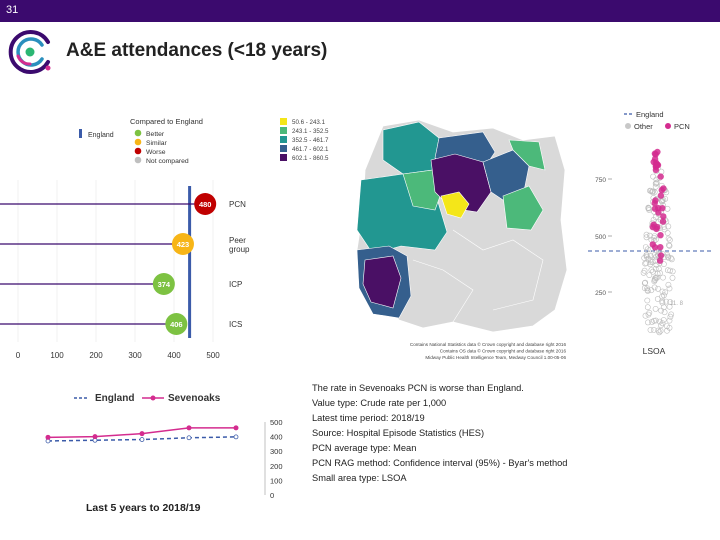 This screenshot has width=720, height=540. I want to click on map-legend-label-1: 243.1 - 352.5, so click(310, 131).